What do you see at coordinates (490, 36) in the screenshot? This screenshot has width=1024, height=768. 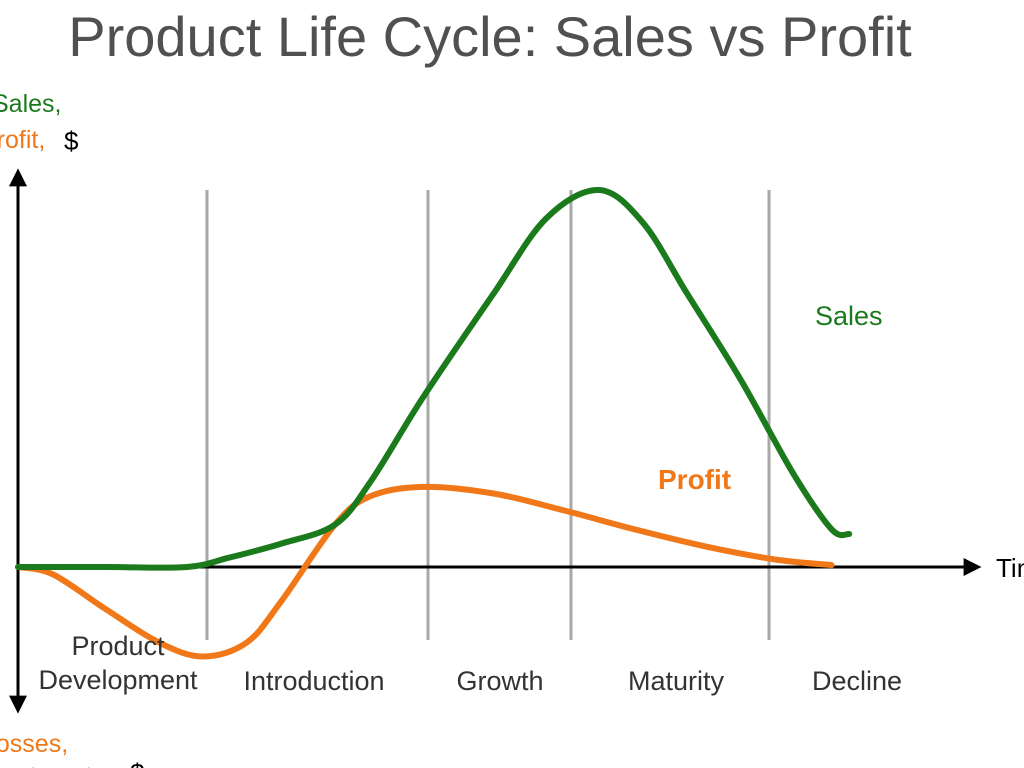 I see `chart-title: Product Life Cycle: Sales vs Profit` at bounding box center [490, 36].